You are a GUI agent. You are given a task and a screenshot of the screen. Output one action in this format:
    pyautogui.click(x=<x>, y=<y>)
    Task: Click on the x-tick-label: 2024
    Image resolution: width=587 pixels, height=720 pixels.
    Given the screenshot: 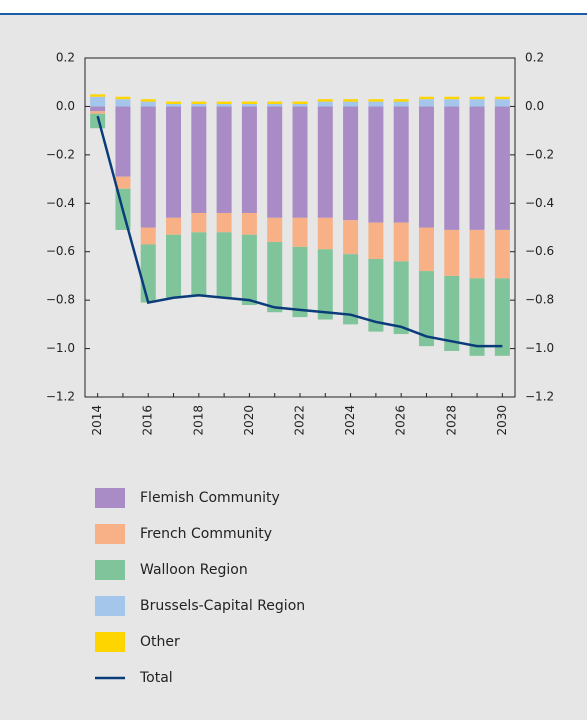 What is the action you would take?
    pyautogui.click(x=350, y=420)
    